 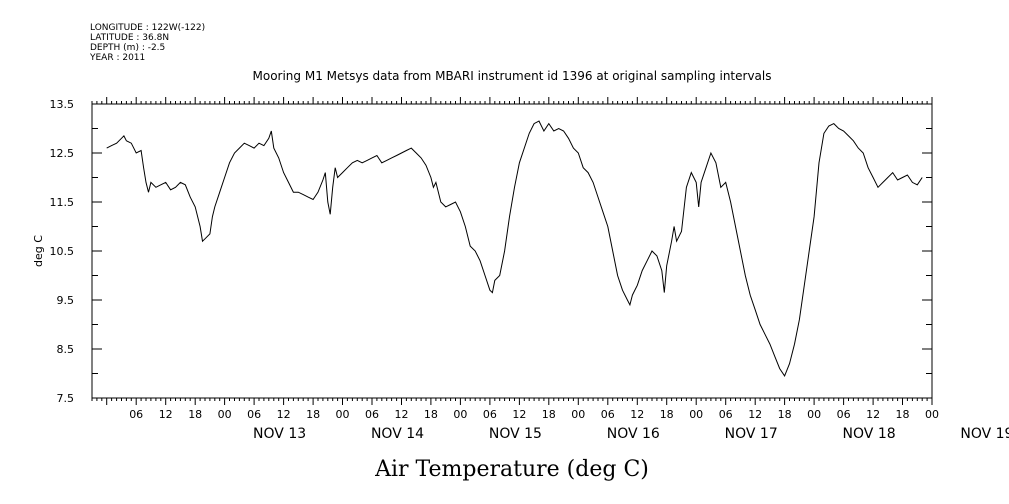 What do you see at coordinates (984, 434) in the screenshot?
I see `x-day-label: NOV 19` at bounding box center [984, 434].